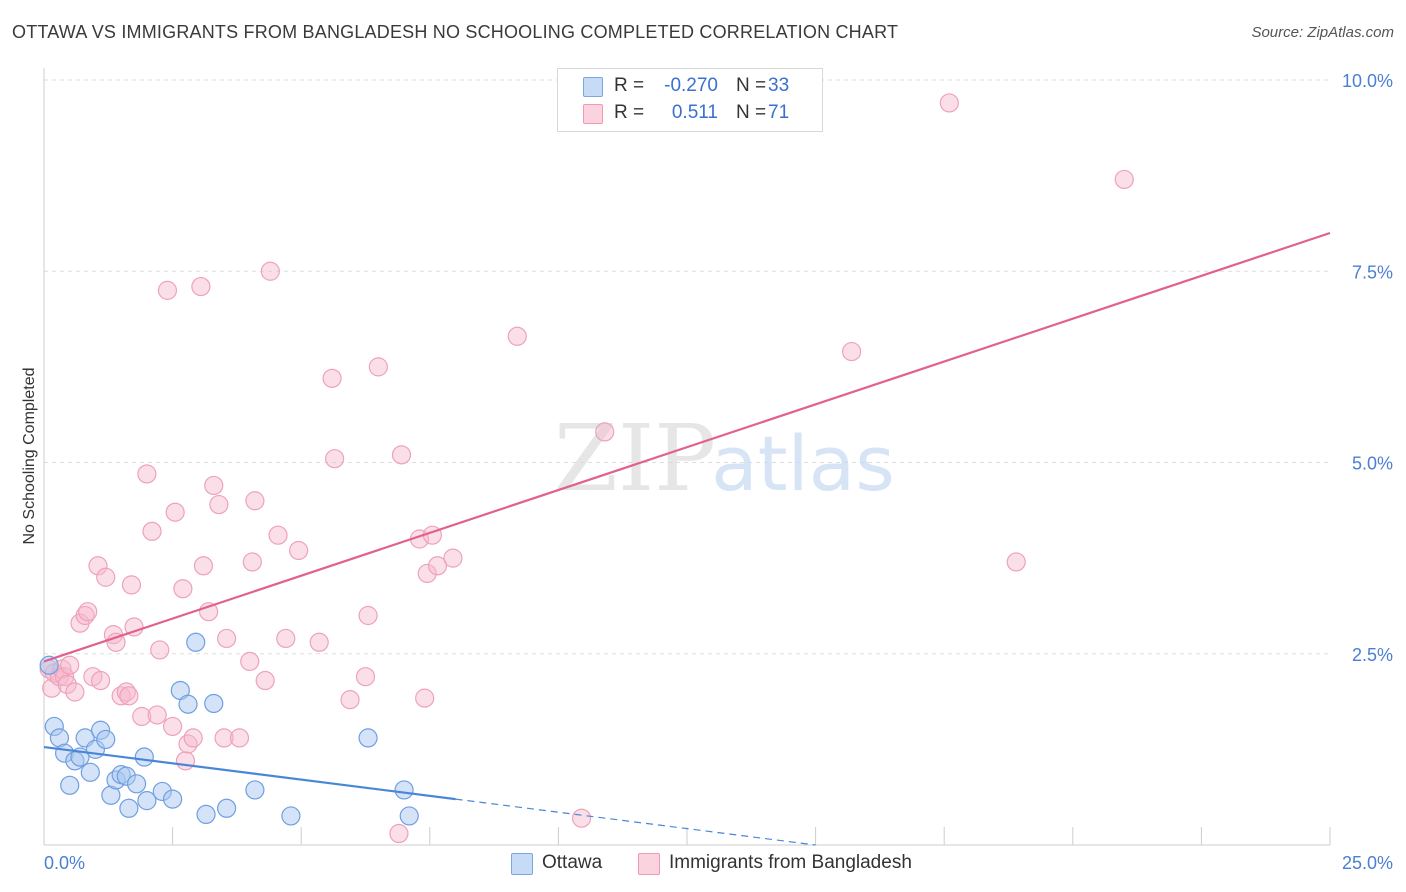 The image size is (1406, 892). What do you see at coordinates (790, 862) in the screenshot?
I see `bottom-legend-label-bangladesh: Immigrants from Bangladesh` at bounding box center [790, 862].